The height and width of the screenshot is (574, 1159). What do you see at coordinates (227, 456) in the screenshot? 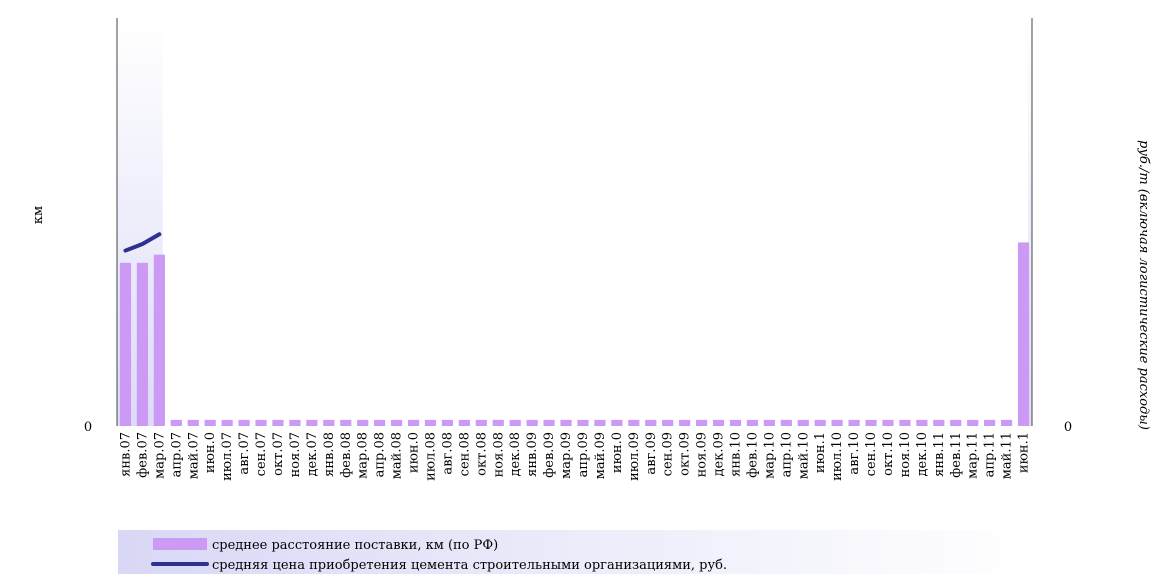
I see `x-tick-label: июл.07` at bounding box center [227, 456].